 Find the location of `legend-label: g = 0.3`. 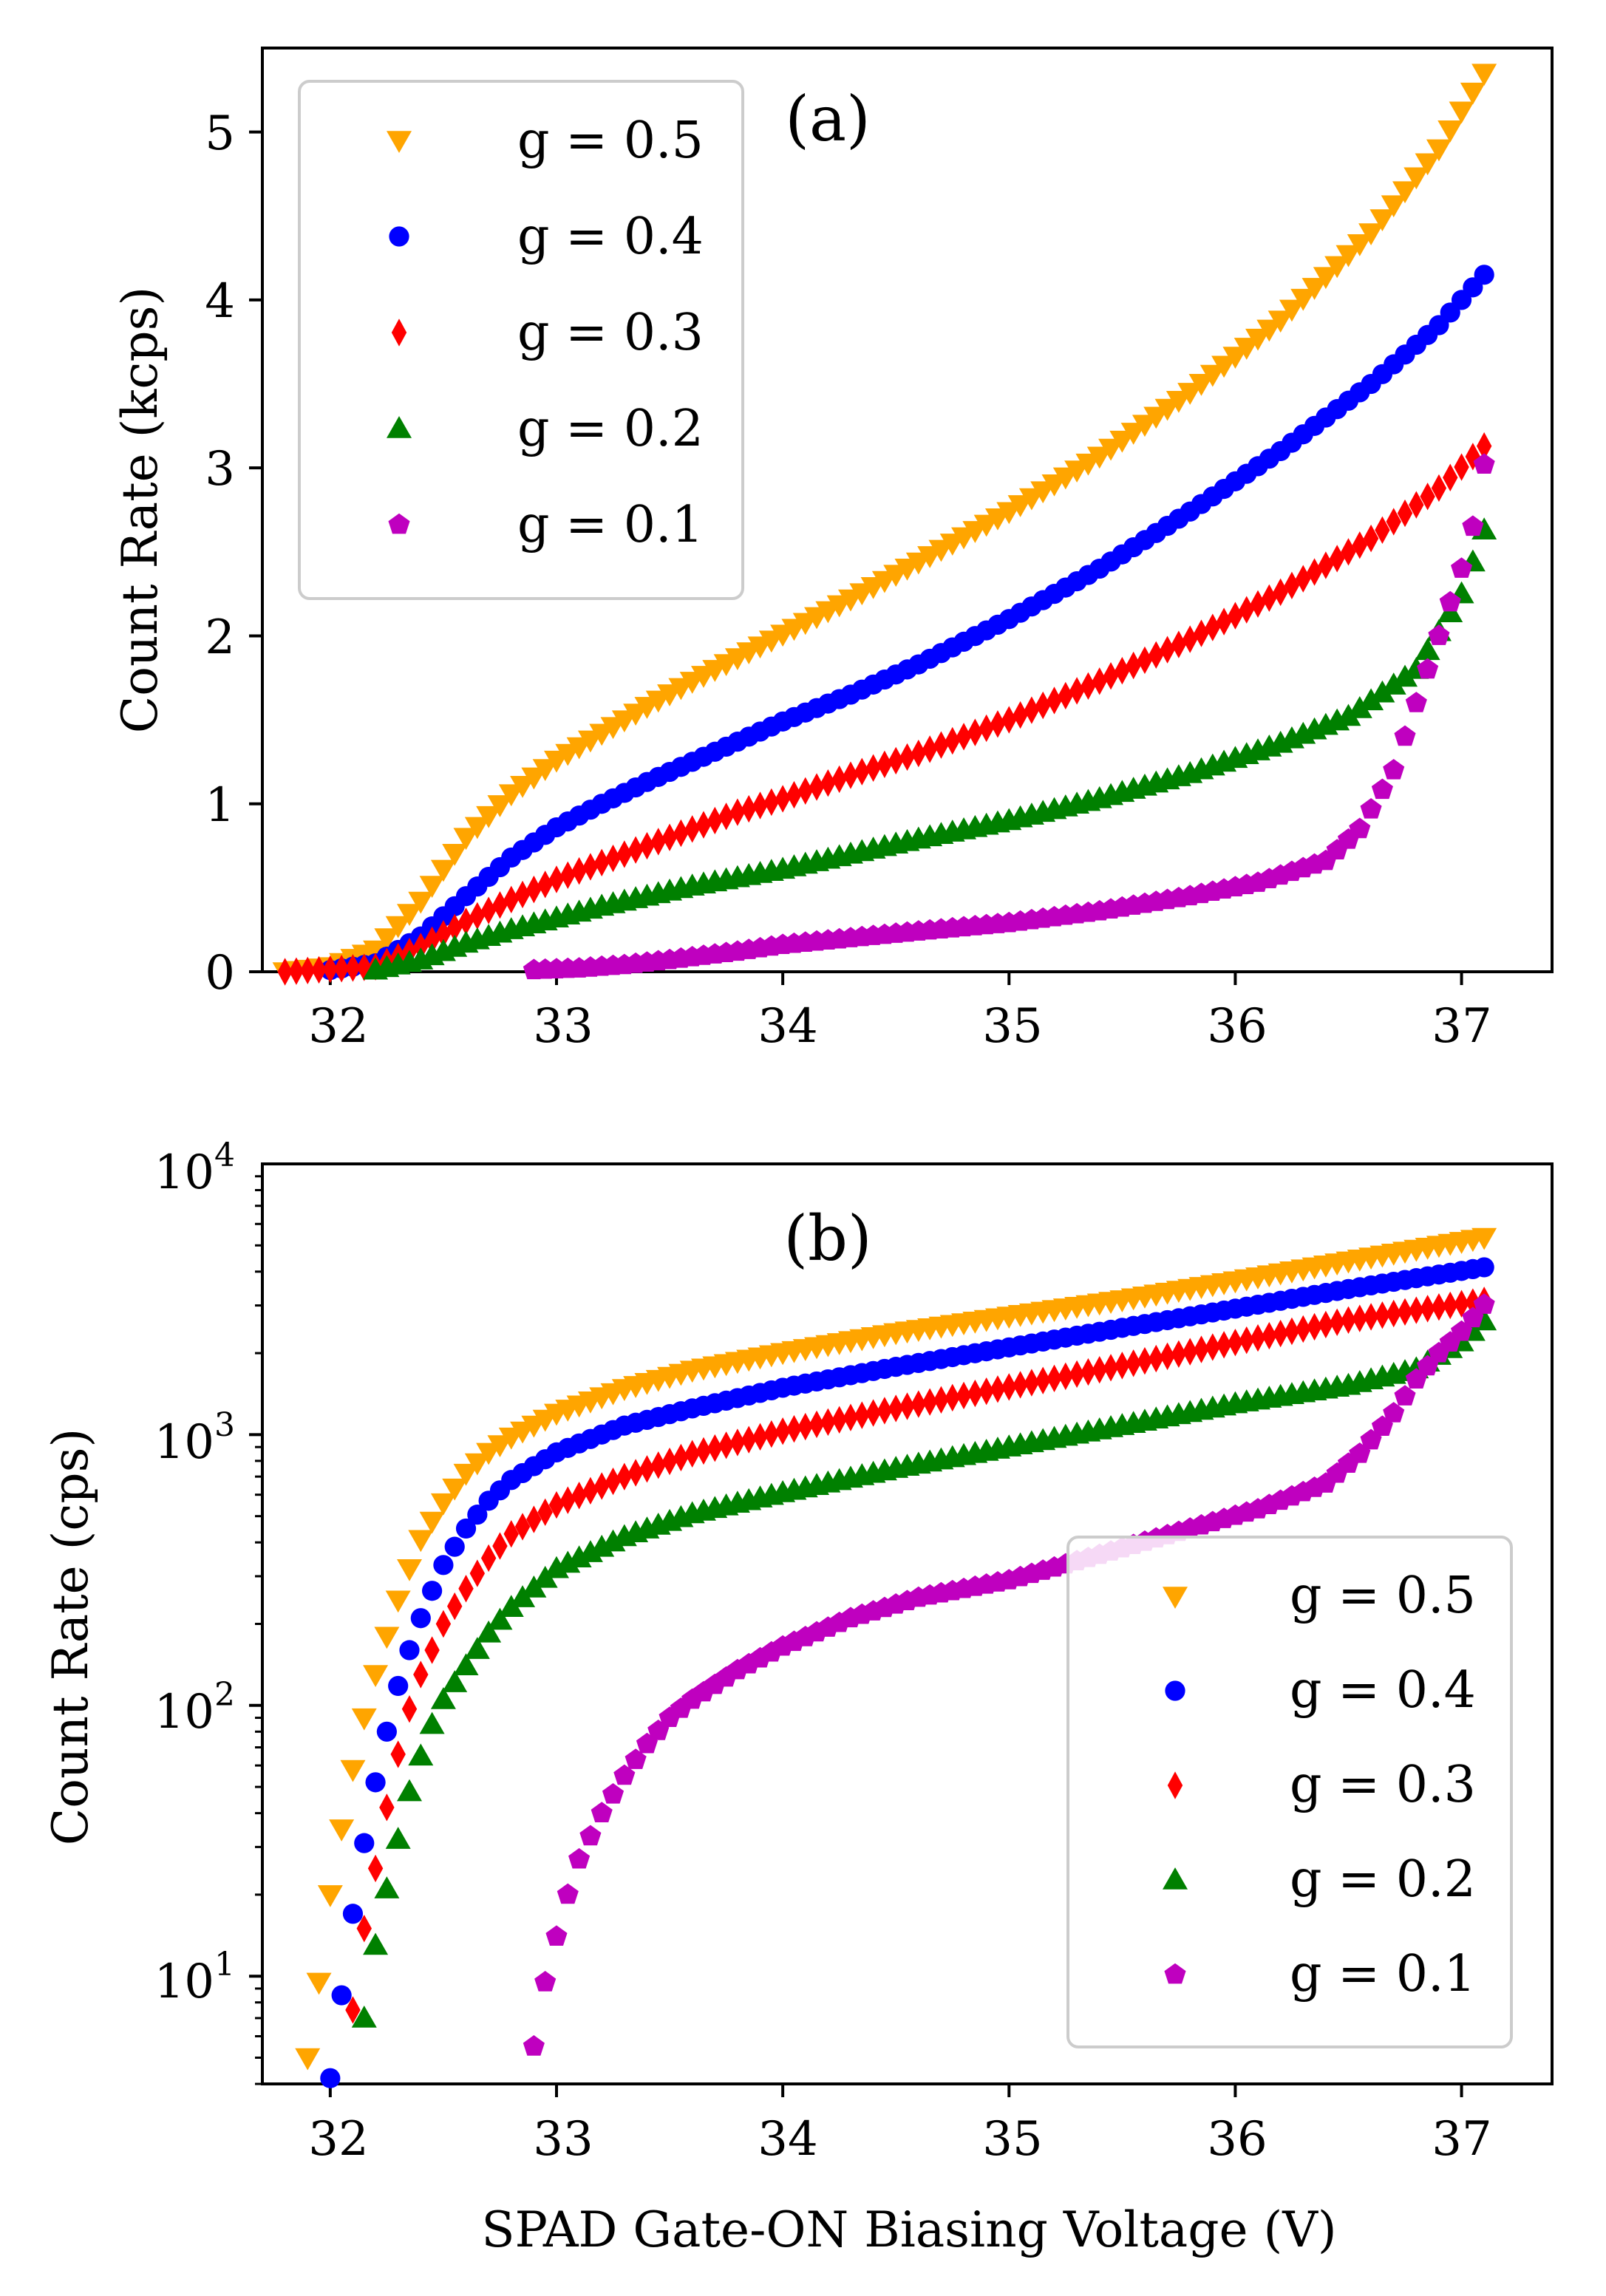

legend-label: g = 0.3 is located at coordinates (1383, 1785).